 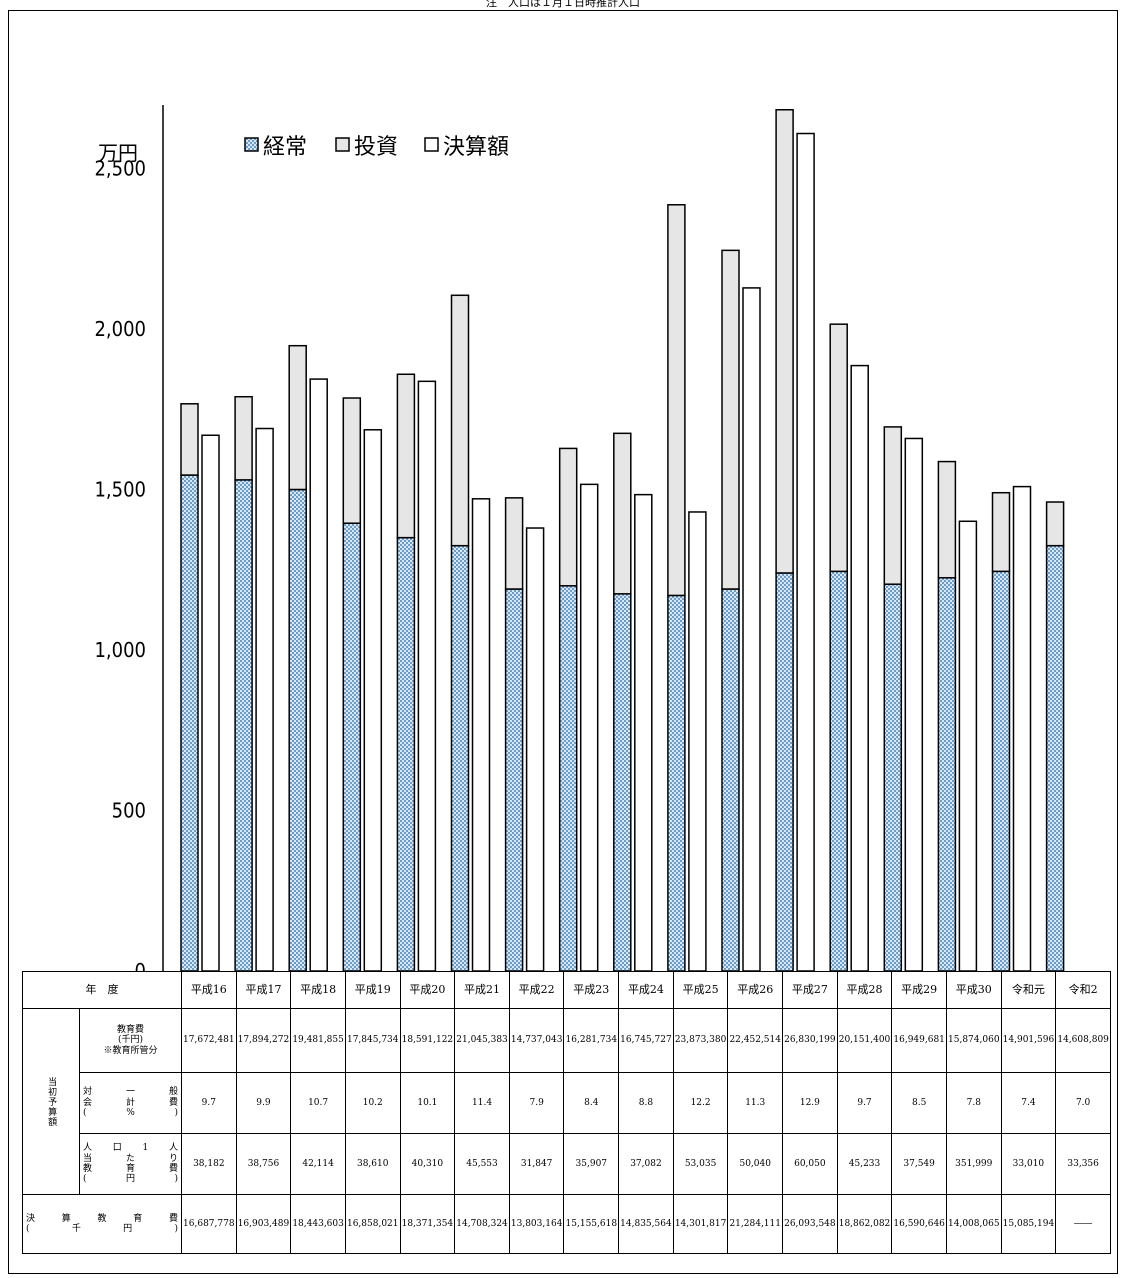 What do you see at coordinates (130, 1179) in the screenshot?
I see `row-label-line: ( 円 )` at bounding box center [130, 1179].